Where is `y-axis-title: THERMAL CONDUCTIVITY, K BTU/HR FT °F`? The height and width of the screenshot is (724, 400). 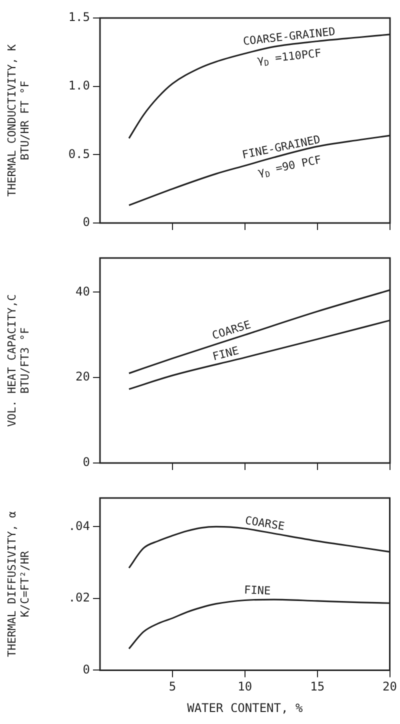 y-axis-title: THERMAL CONDUCTIVITY, K BTU/HR FT °F is located at coordinates (18, 120).